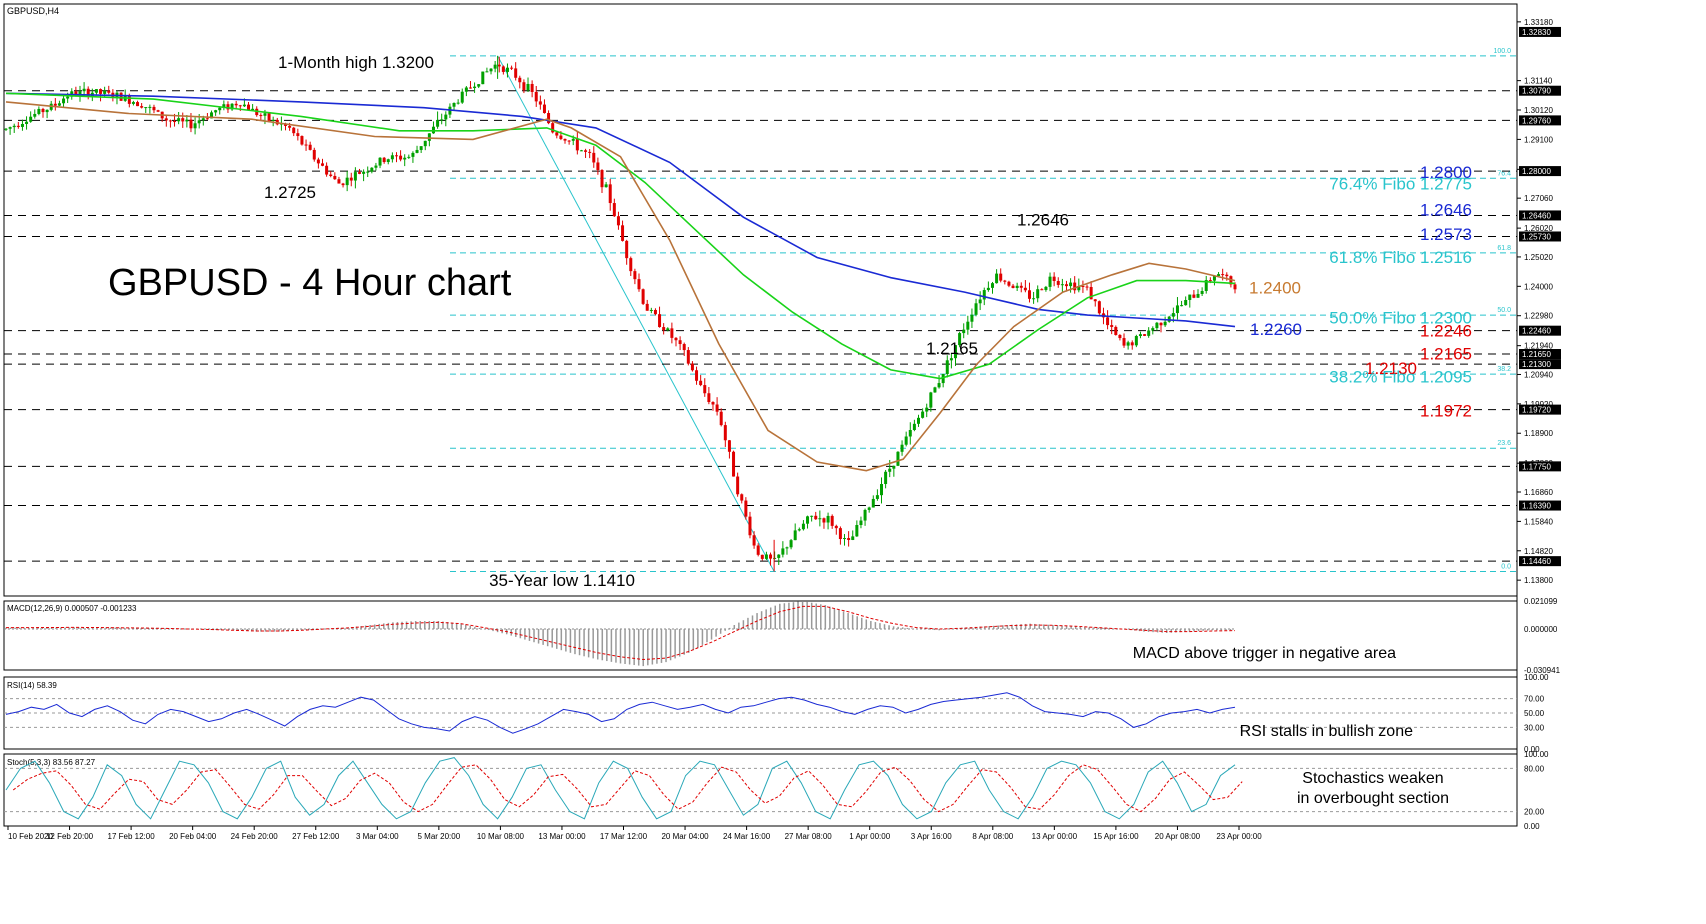 This screenshot has height=924, width=1706. Describe the element at coordinates (1538, 580) in the screenshot. I see `price-tick-label: 1.13800` at that location.